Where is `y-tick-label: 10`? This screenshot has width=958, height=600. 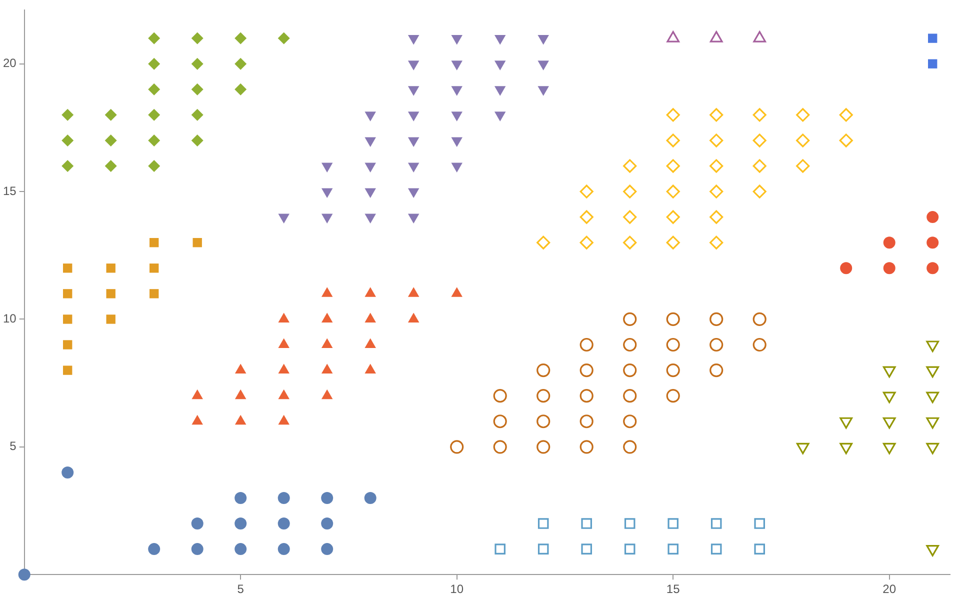
y-tick-label: 10 is located at coordinates (9, 319).